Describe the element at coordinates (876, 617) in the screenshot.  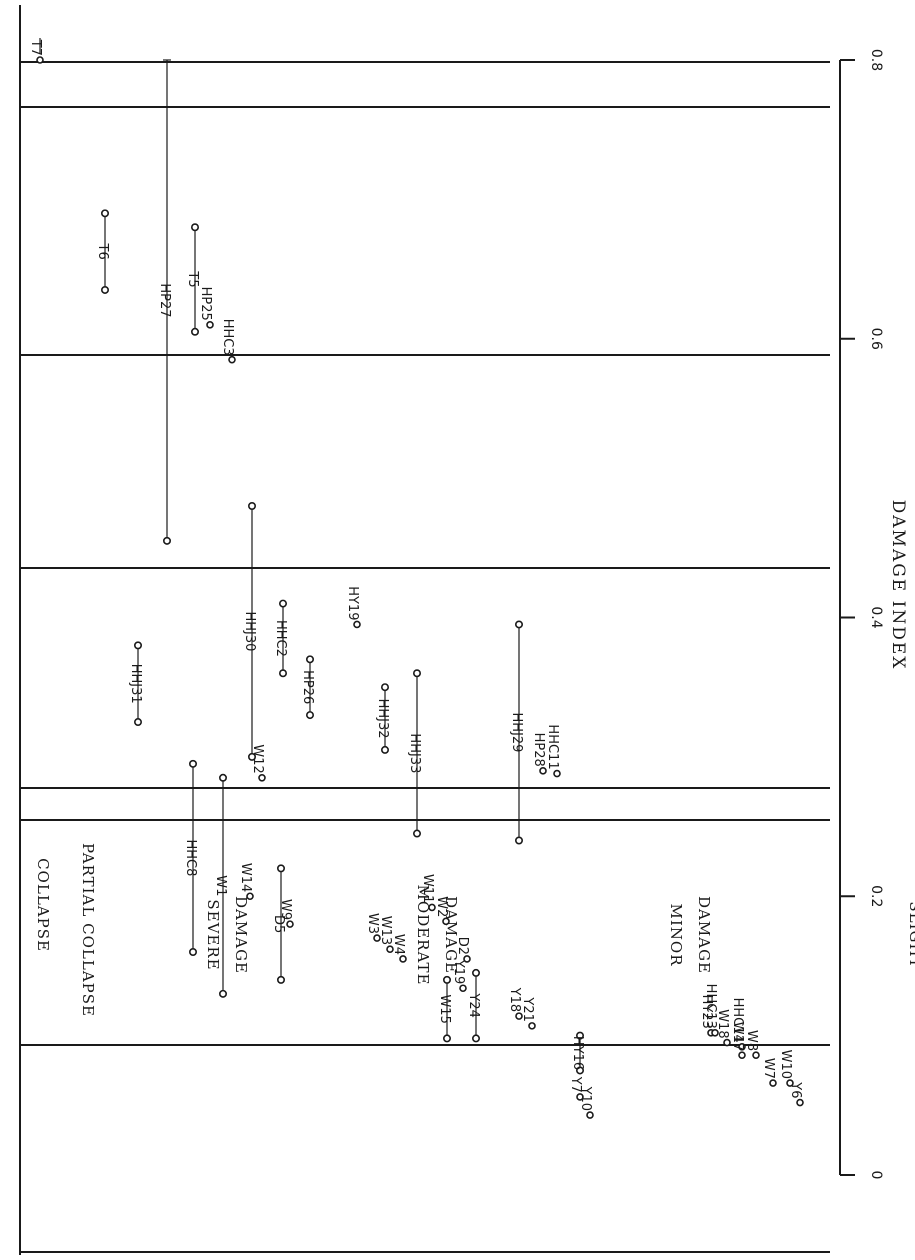
I see `x-tick-label: 0.4` at that location.